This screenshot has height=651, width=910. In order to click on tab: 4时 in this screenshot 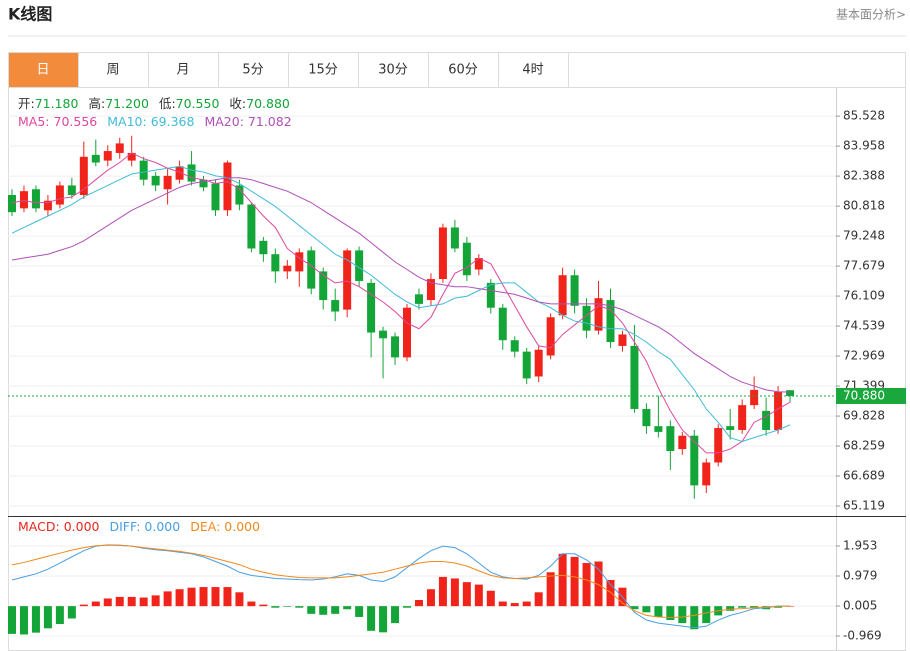, I will do `click(533, 70)`.